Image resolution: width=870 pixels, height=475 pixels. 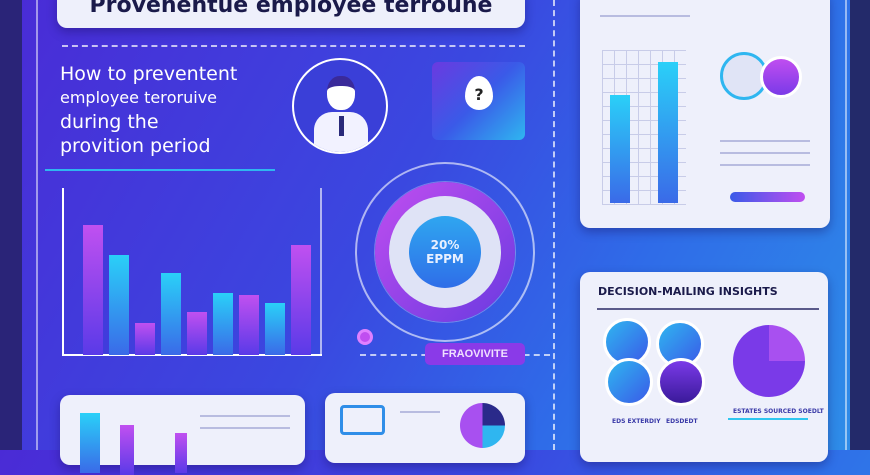 I want to click on headline-line: employee terоruive, so click(x=139, y=97).